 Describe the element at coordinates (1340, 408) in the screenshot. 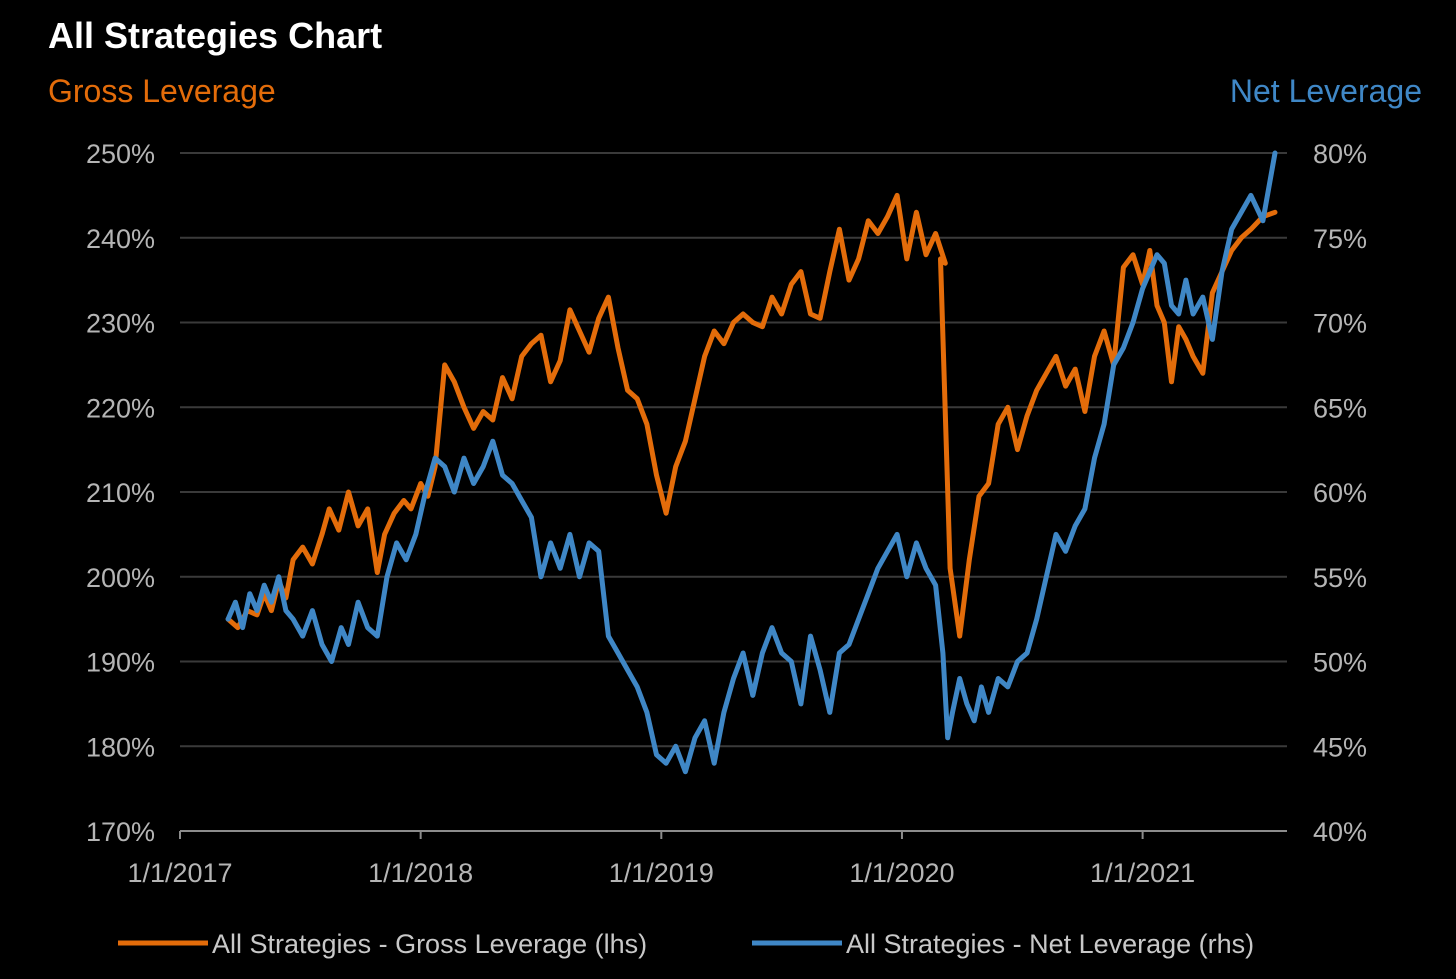

I see `right-tick-label: 65%` at that location.